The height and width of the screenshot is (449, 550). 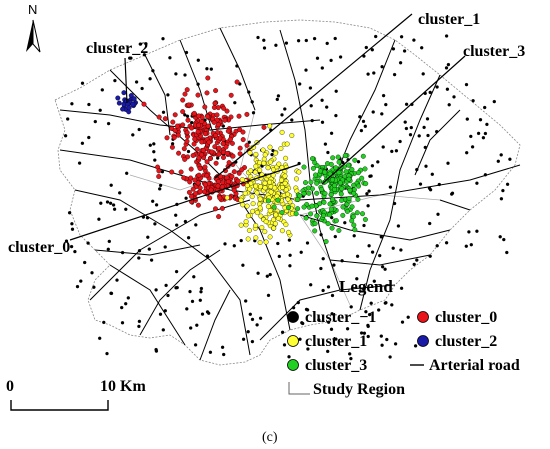 What do you see at coordinates (359, 389) in the screenshot?
I see `legend-label: Study Region` at bounding box center [359, 389].